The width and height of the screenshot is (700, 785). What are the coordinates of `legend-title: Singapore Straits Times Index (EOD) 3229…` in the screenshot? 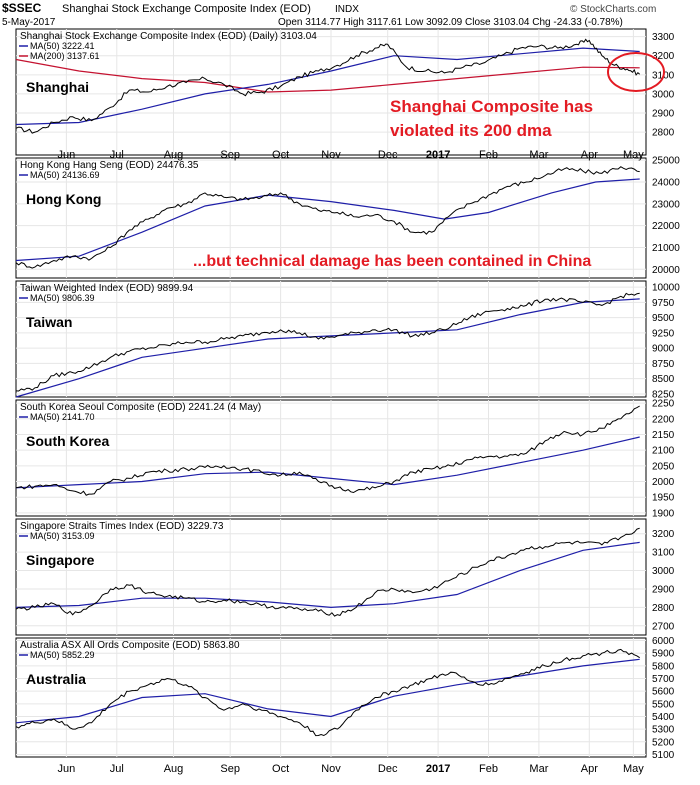 It's located at (122, 526).